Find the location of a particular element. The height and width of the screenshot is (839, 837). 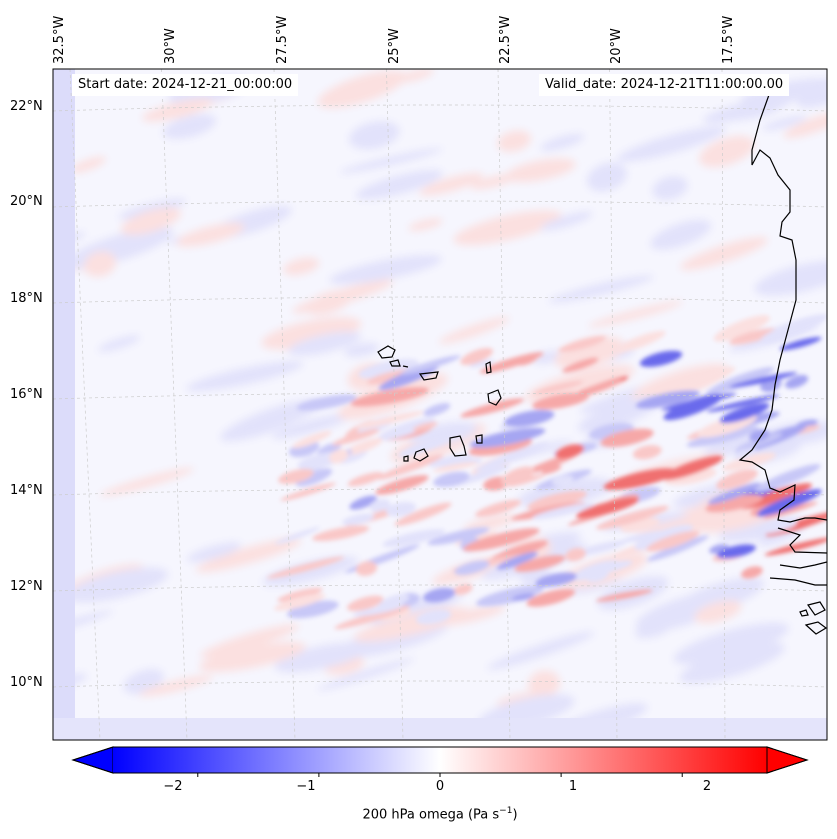

colorbar-tick-label: −1 is located at coordinates (306, 786).